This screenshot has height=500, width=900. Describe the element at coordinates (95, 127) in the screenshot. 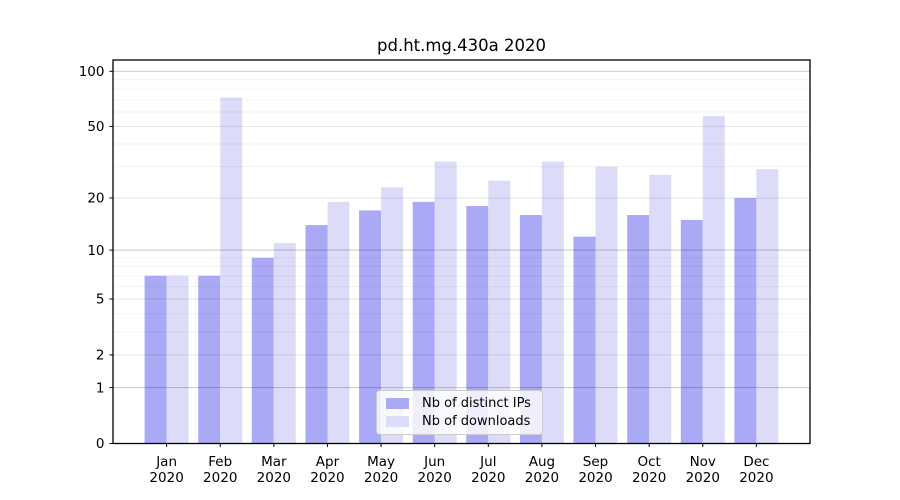

I see `y-axis-tick-label-50: 50` at that location.